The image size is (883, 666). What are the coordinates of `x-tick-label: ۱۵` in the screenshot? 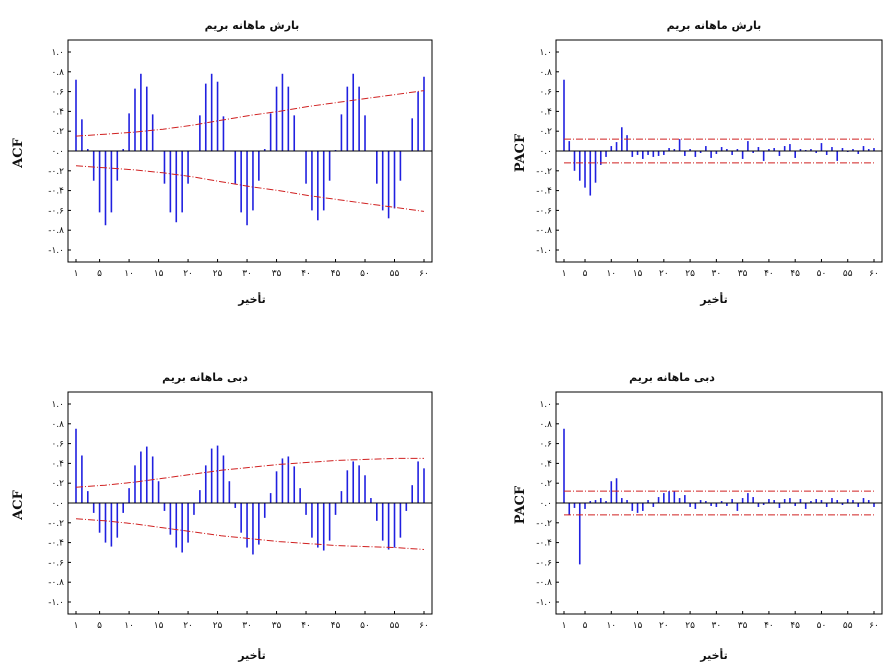 It's located at (159, 274).